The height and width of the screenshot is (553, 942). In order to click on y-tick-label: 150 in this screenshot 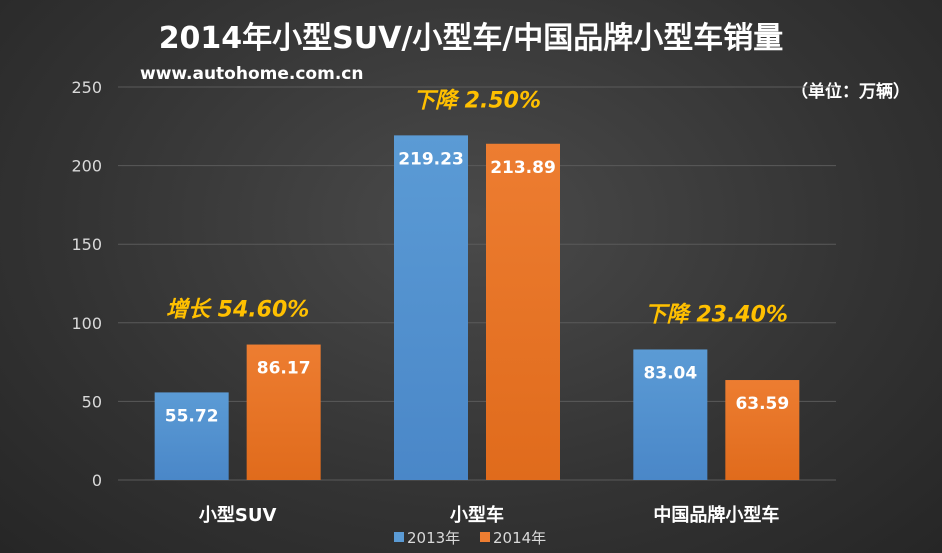, I will do `click(86, 244)`.